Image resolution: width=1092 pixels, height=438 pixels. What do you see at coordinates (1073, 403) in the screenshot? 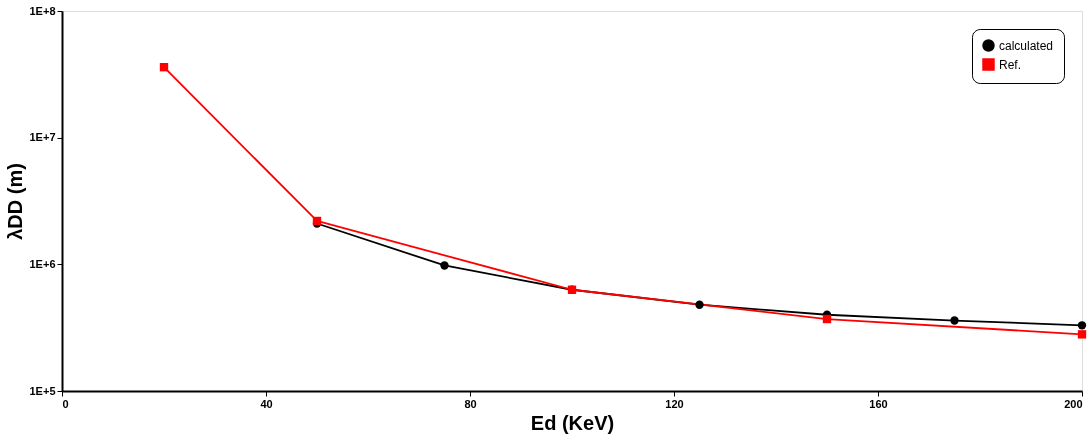
I see `x-tick-label: 200` at bounding box center [1073, 403].